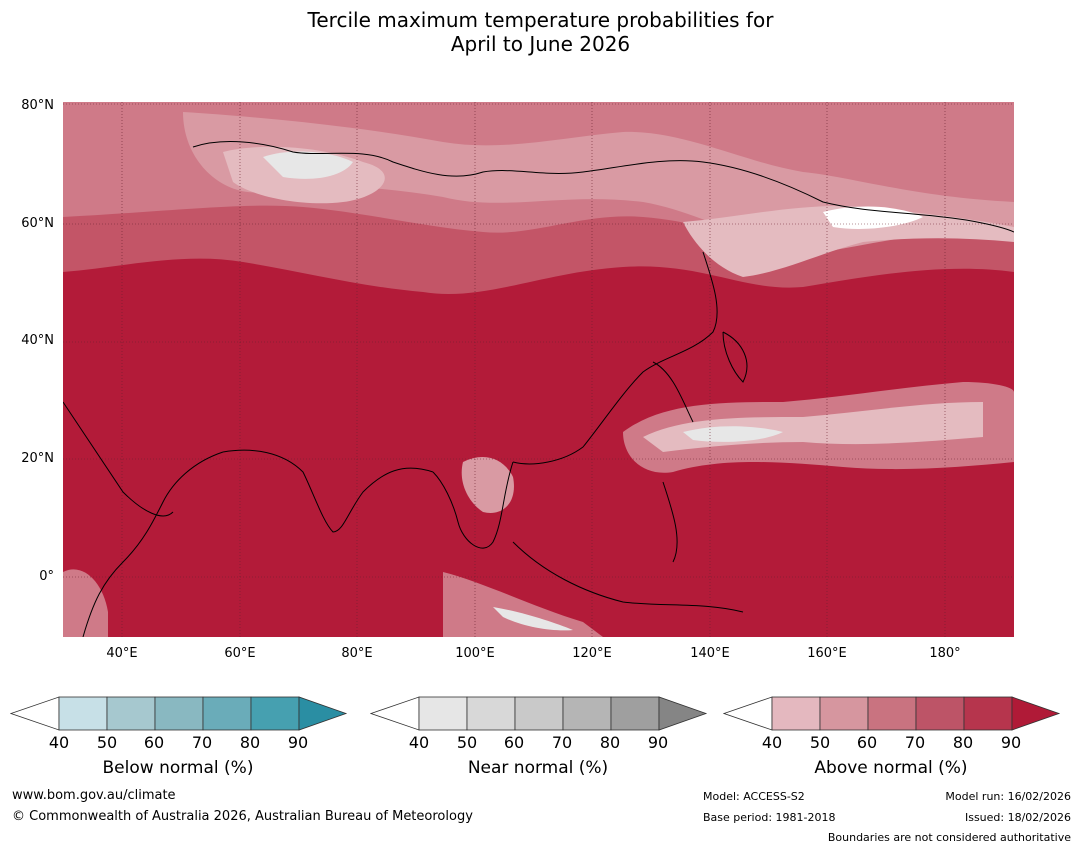 Image resolution: width=1081 pixels, height=850 pixels. Describe the element at coordinates (85, 603) in the screenshot. I see `region-east-africa` at that location.